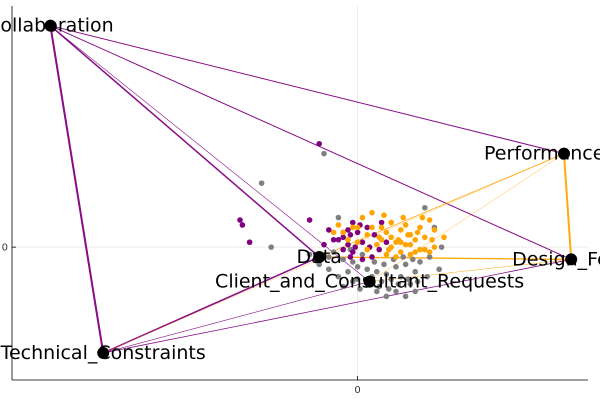 This screenshot has width=600, height=400. Describe the element at coordinates (564, 153) in the screenshot. I see `node-perf` at that location.